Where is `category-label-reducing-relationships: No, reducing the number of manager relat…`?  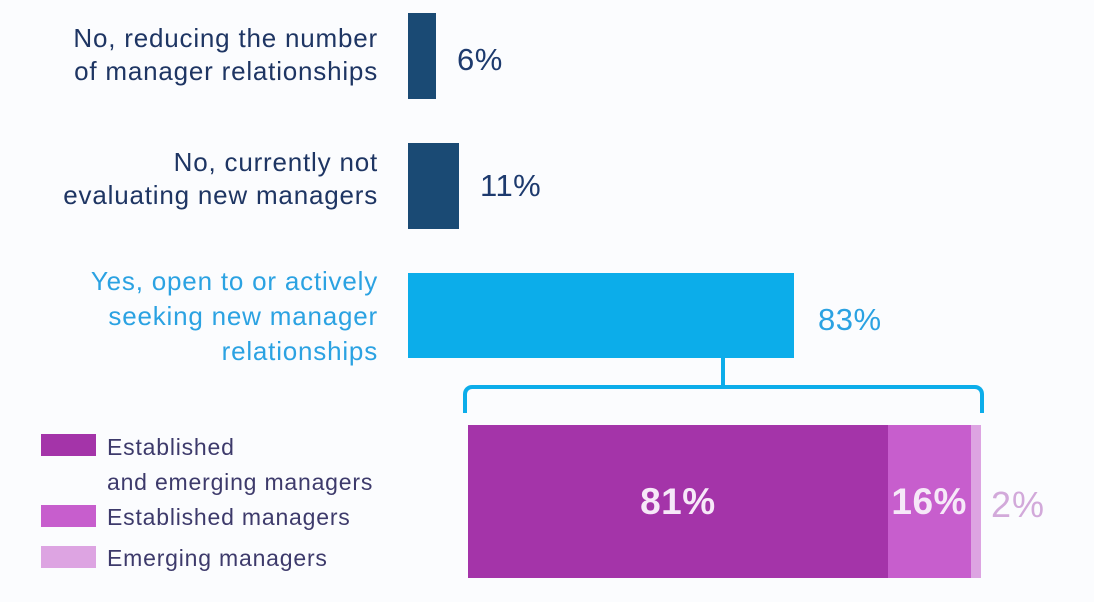 category-label-reducing-relationships: No, reducing the number of manager relat… is located at coordinates (199, 55).